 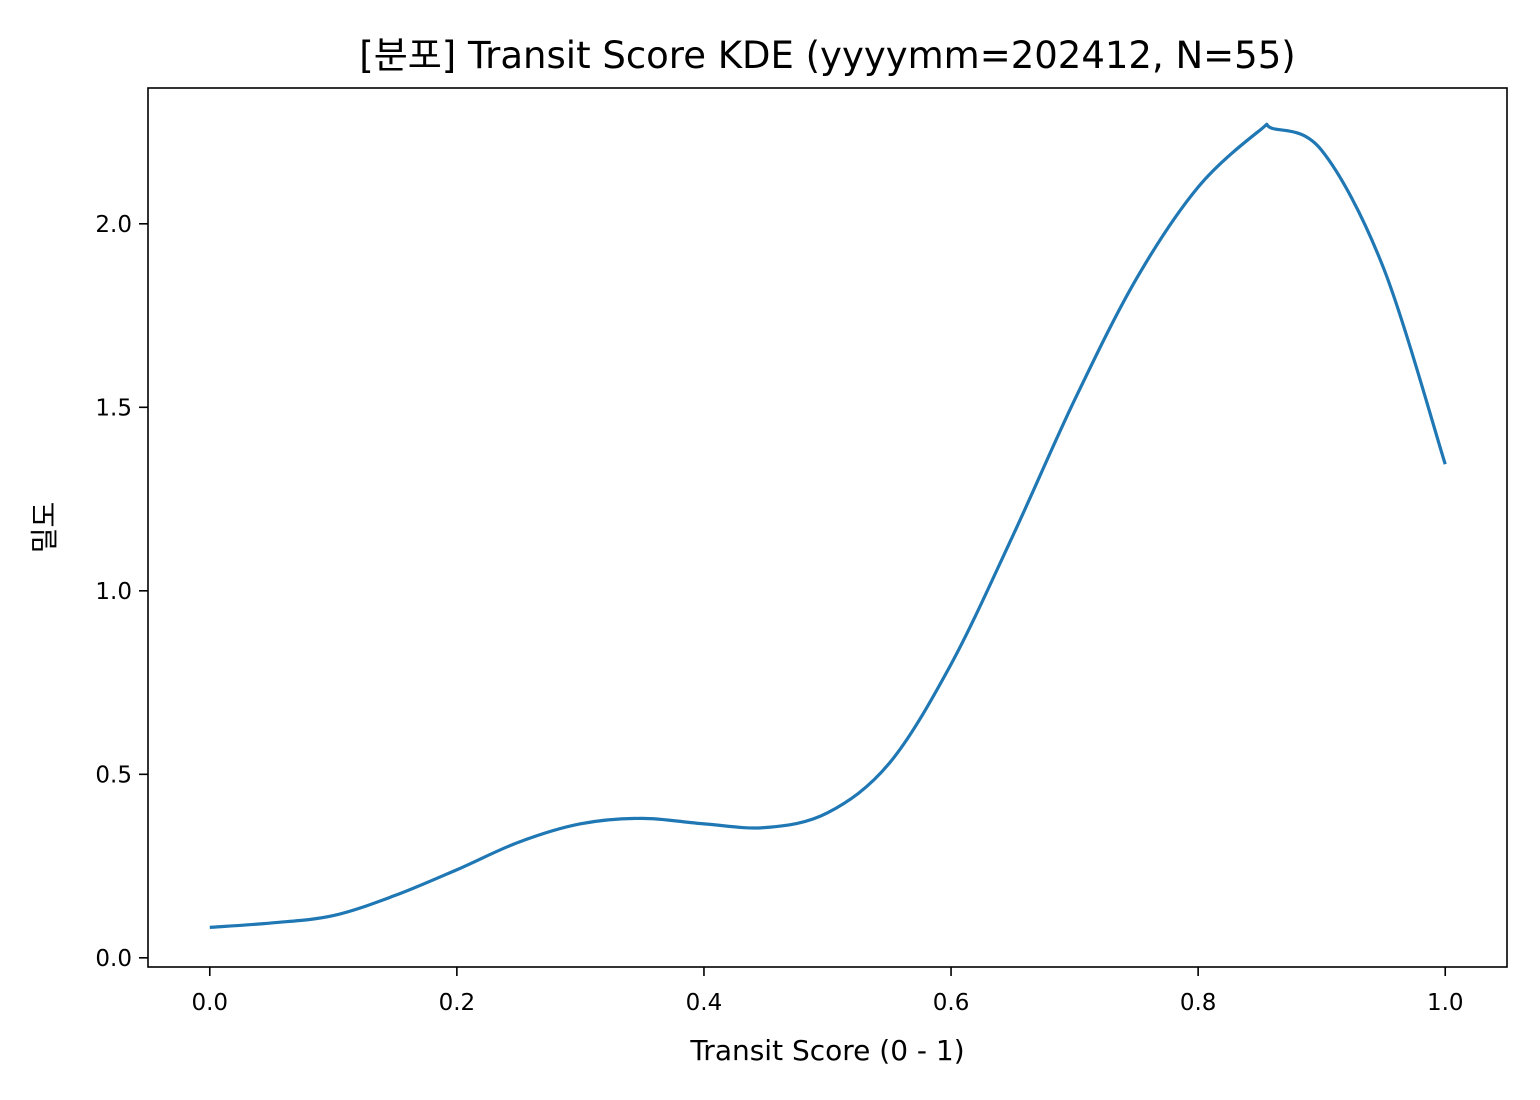 What do you see at coordinates (113, 775) in the screenshot?
I see `y-tick-label: 0.5` at bounding box center [113, 775].